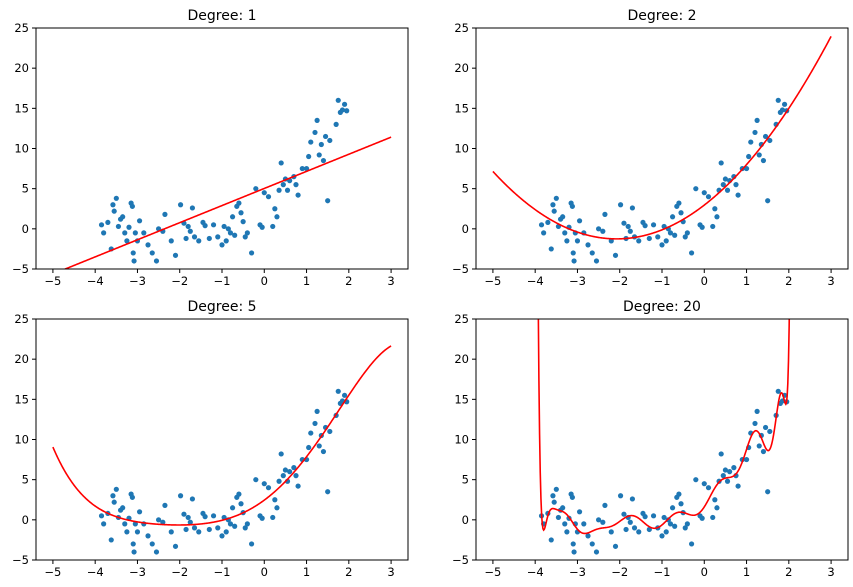  What do you see at coordinates (492, 572) in the screenshot?
I see `x-tick-label: −5` at bounding box center [492, 572].